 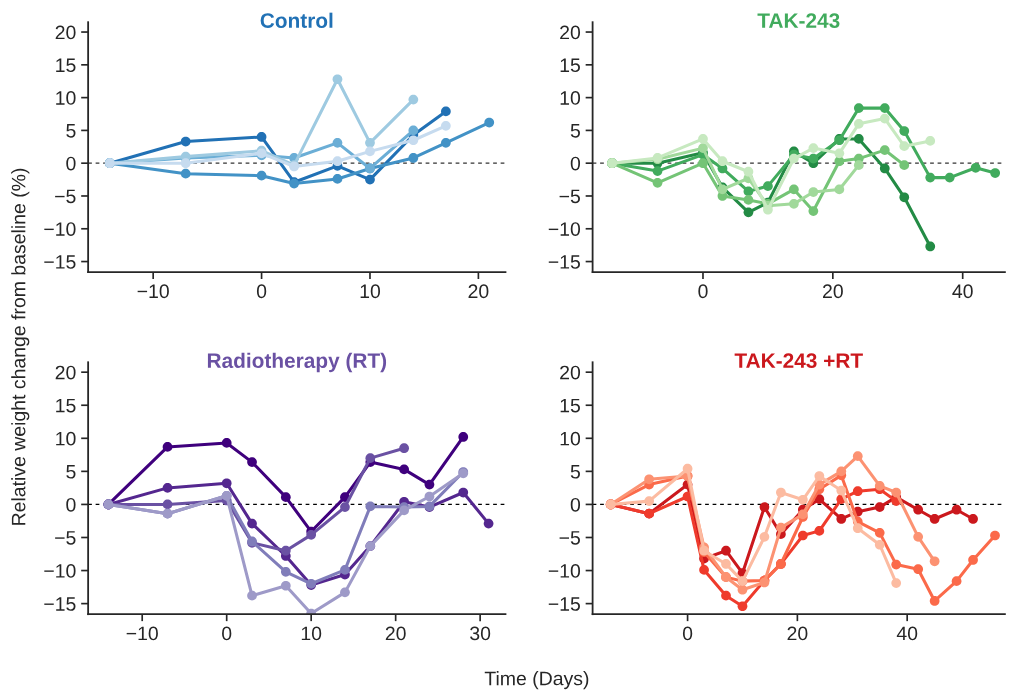 What do you see at coordinates (297, 362) in the screenshot?
I see `chart-title: Radiotherapy (RT)` at bounding box center [297, 362].